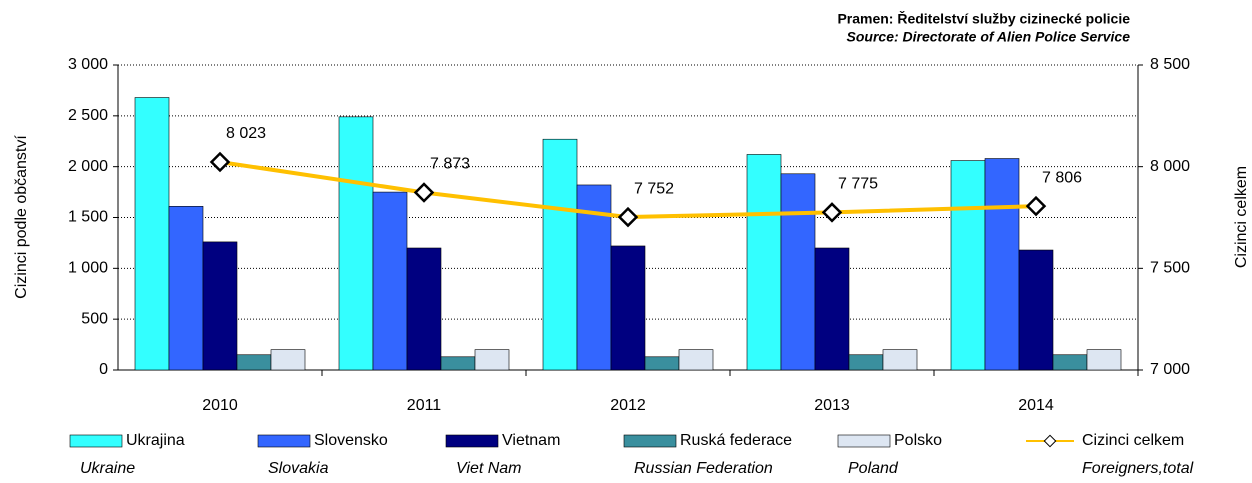 This screenshot has width=1252, height=483. Describe the element at coordinates (94, 318) in the screenshot. I see `y-tick-label: 500` at that location.